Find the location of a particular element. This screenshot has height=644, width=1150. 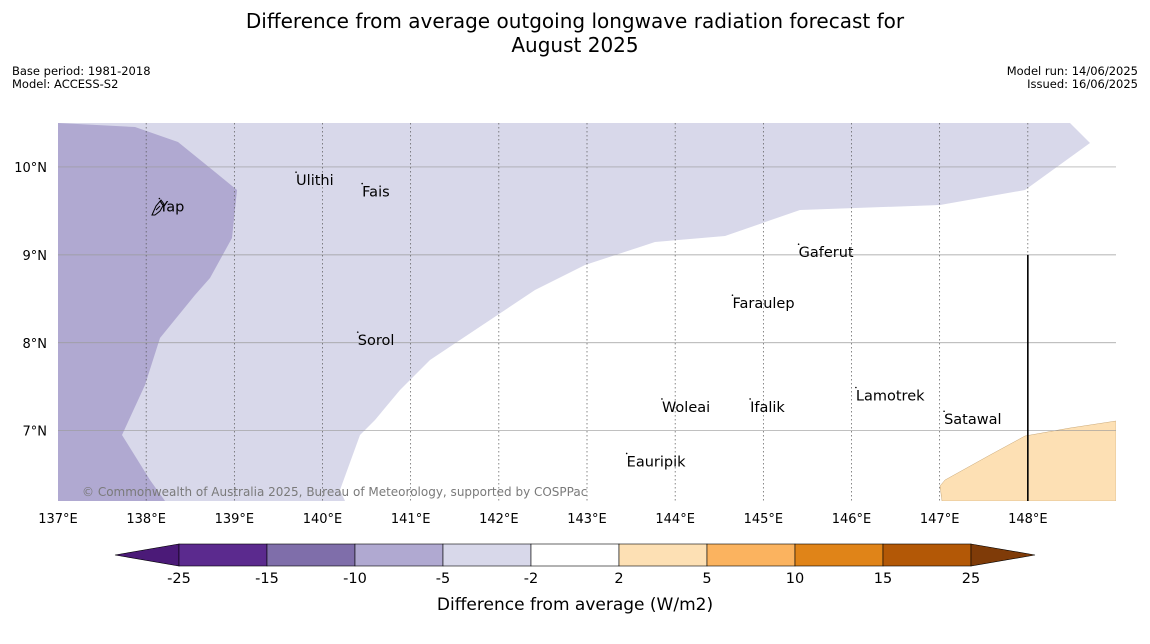

place-label-eauripik: Eauripik is located at coordinates (656, 462).